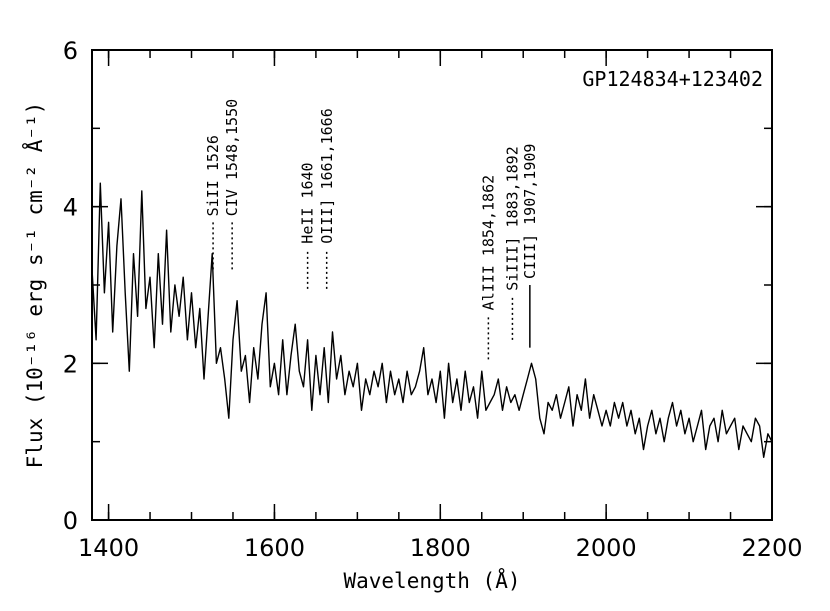  Describe the element at coordinates (308, 202) in the screenshot. I see `line-marker-label: HeII 1640` at that location.